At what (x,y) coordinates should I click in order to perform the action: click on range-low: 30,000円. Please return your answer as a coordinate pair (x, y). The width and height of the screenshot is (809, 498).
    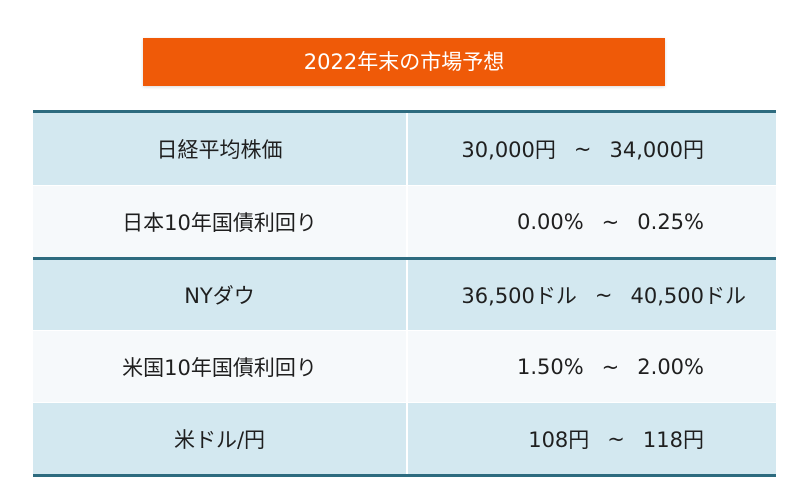
    Looking at the image, I should click on (508, 150).